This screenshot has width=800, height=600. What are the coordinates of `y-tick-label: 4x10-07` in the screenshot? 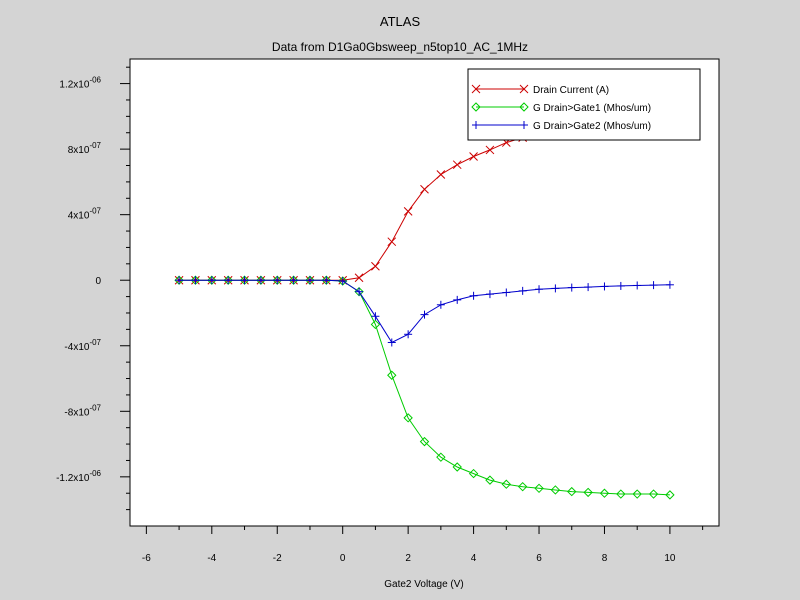 It's located at (85, 214).